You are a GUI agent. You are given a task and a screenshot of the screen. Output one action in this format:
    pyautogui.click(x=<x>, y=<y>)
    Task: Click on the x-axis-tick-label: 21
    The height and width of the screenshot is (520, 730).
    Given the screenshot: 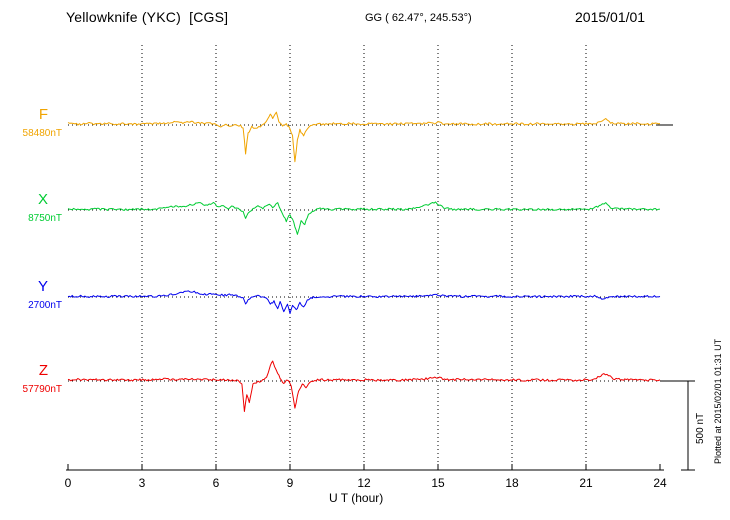 What is the action you would take?
    pyautogui.click(x=586, y=483)
    